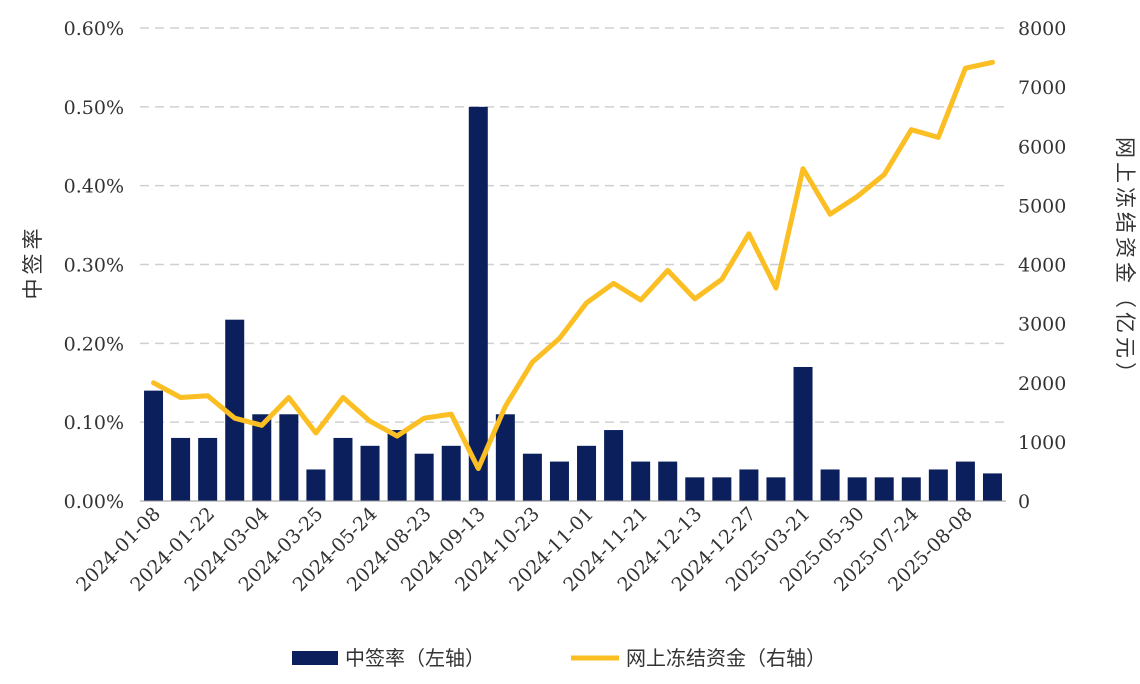  Describe the element at coordinates (94, 344) in the screenshot. I see `left-tick-label: 0.20%` at that location.